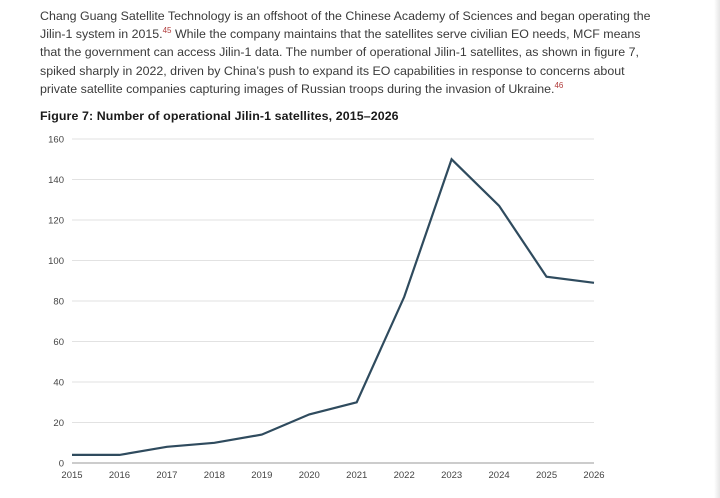 This screenshot has height=498, width=720. What do you see at coordinates (56, 140) in the screenshot?
I see `y-tick-label: 160` at bounding box center [56, 140].